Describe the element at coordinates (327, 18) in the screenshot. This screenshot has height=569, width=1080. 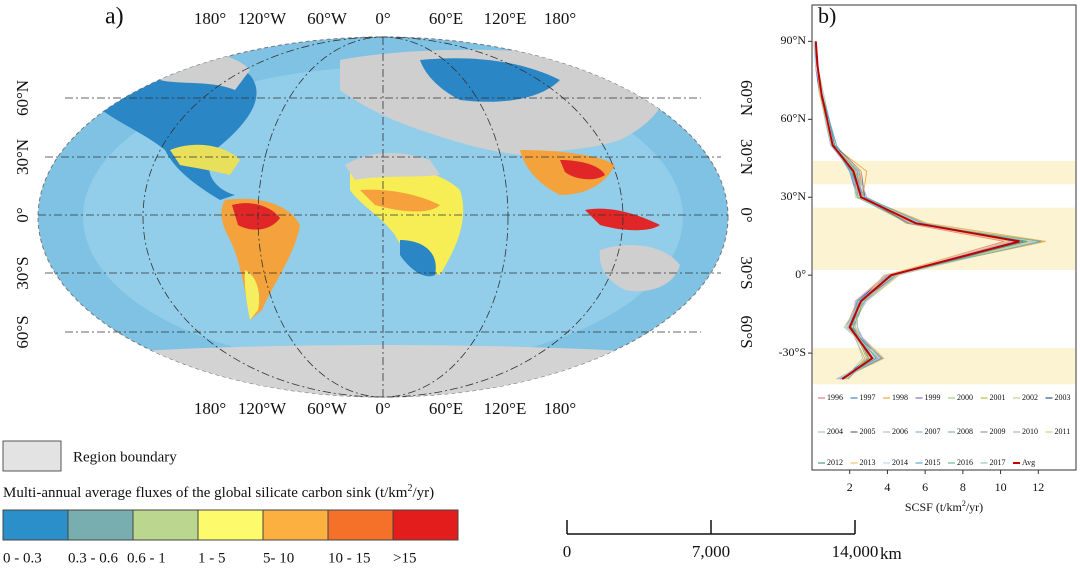
I see `top-lon-label: 60°W` at that location.